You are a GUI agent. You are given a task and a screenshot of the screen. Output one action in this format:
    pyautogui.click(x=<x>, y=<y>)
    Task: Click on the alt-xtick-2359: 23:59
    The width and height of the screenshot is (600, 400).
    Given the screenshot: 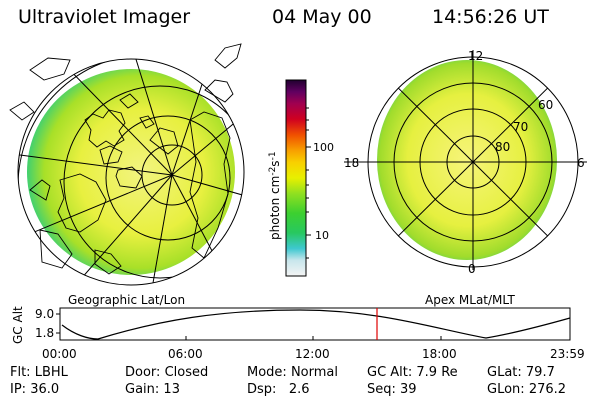 What is the action you would take?
    pyautogui.click(x=567, y=354)
    